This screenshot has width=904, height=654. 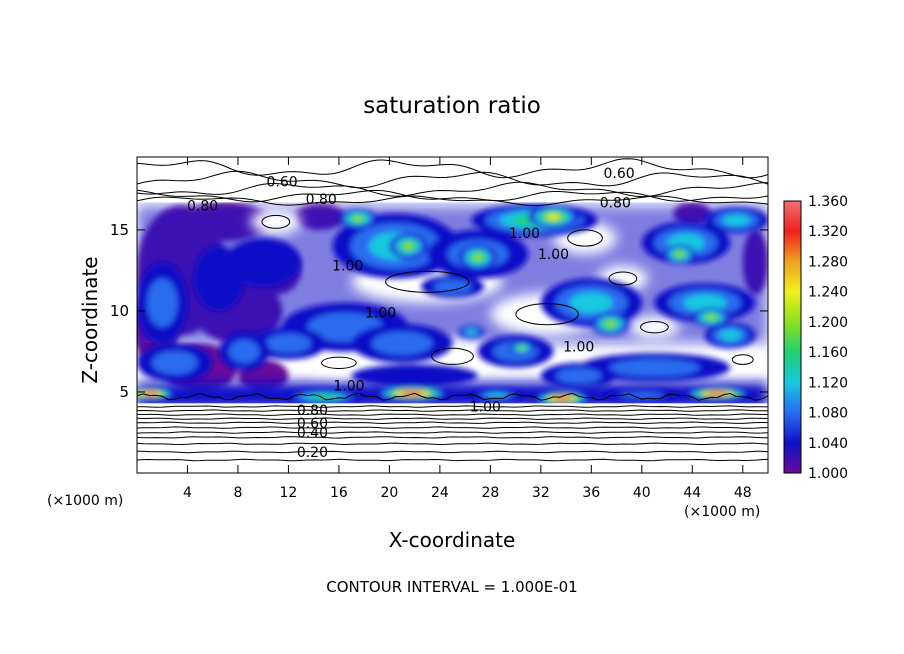 I want to click on x-tick-label: 32, so click(x=541, y=493).